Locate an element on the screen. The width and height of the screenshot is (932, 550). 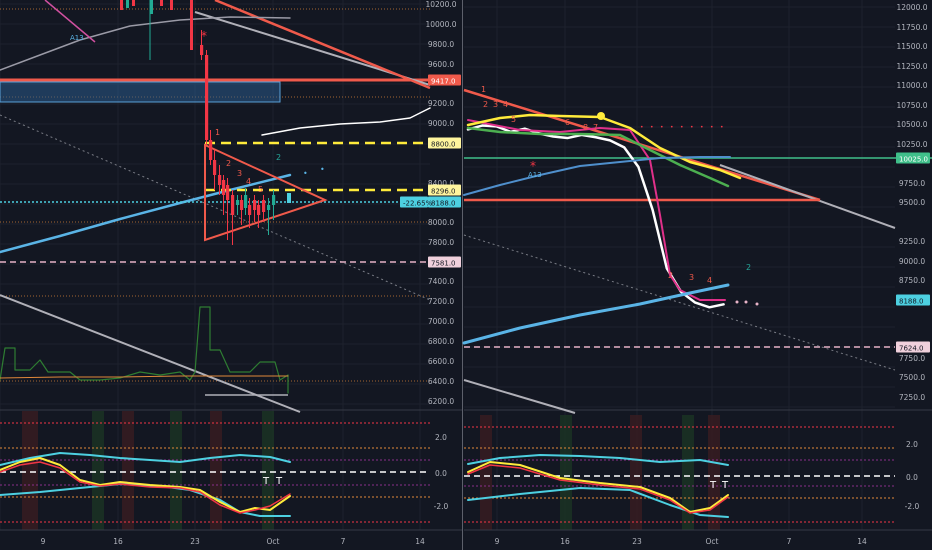
right-osc-yellow is located at coordinates (598, 487).